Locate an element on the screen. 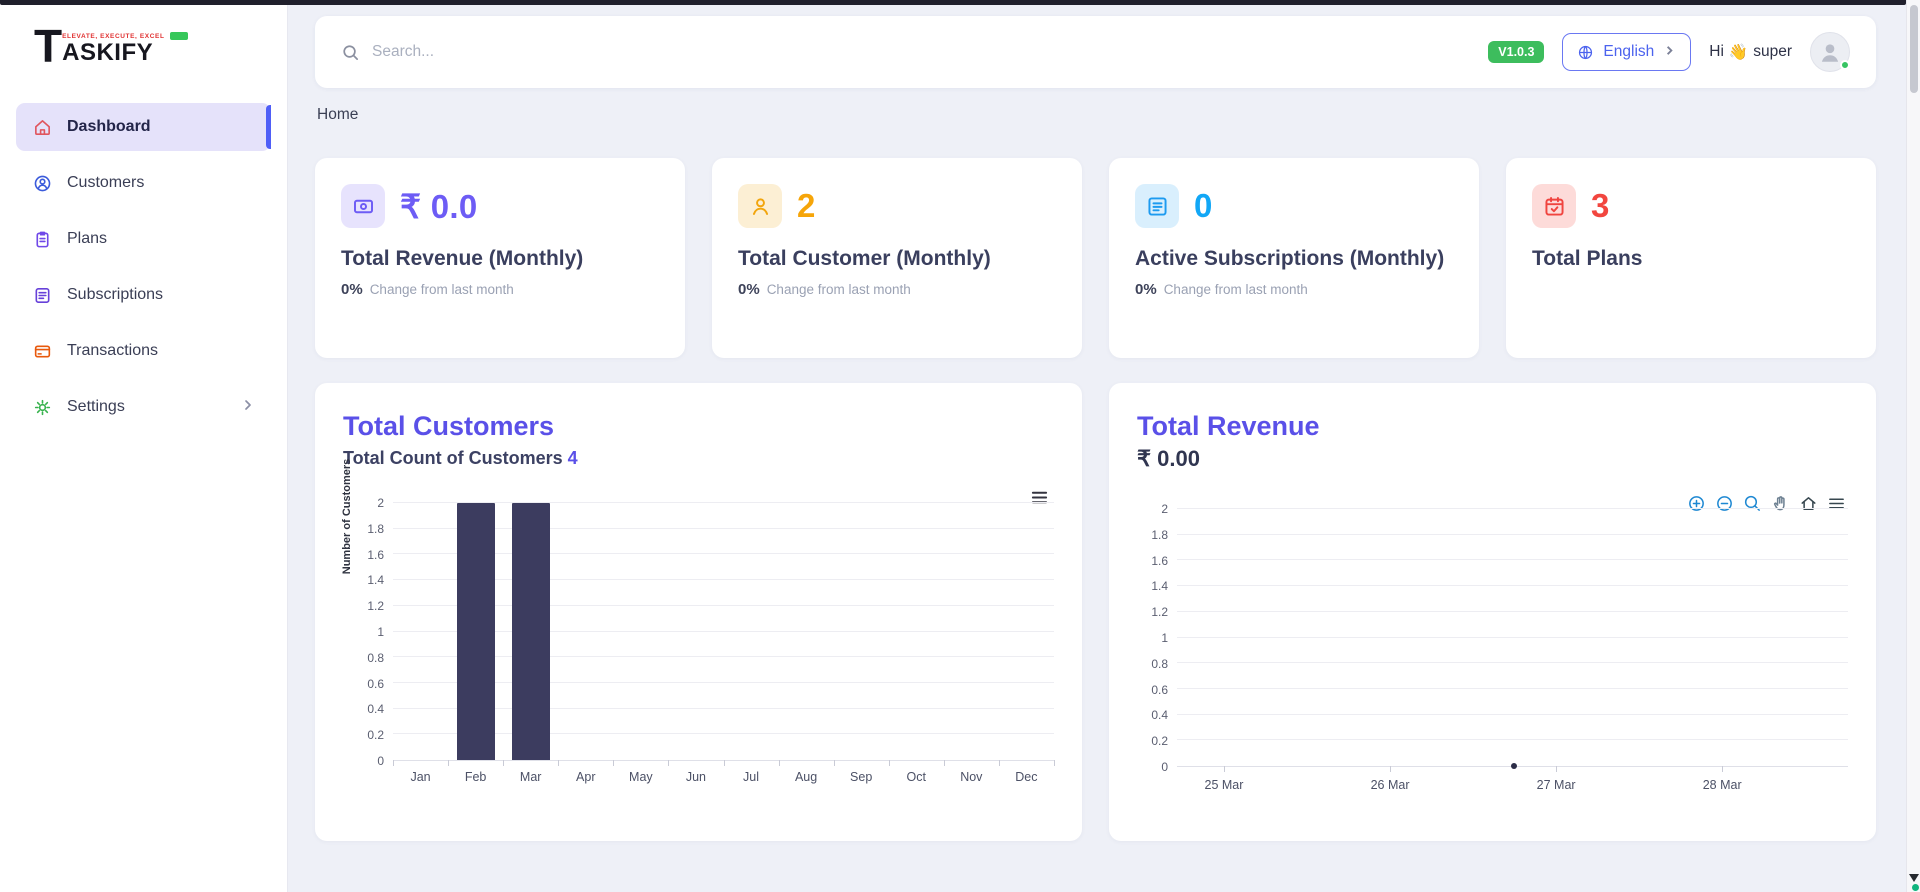 Image resolution: width=1920 pixels, height=892 pixels. sidebar-item-label: Plans is located at coordinates (87, 239).